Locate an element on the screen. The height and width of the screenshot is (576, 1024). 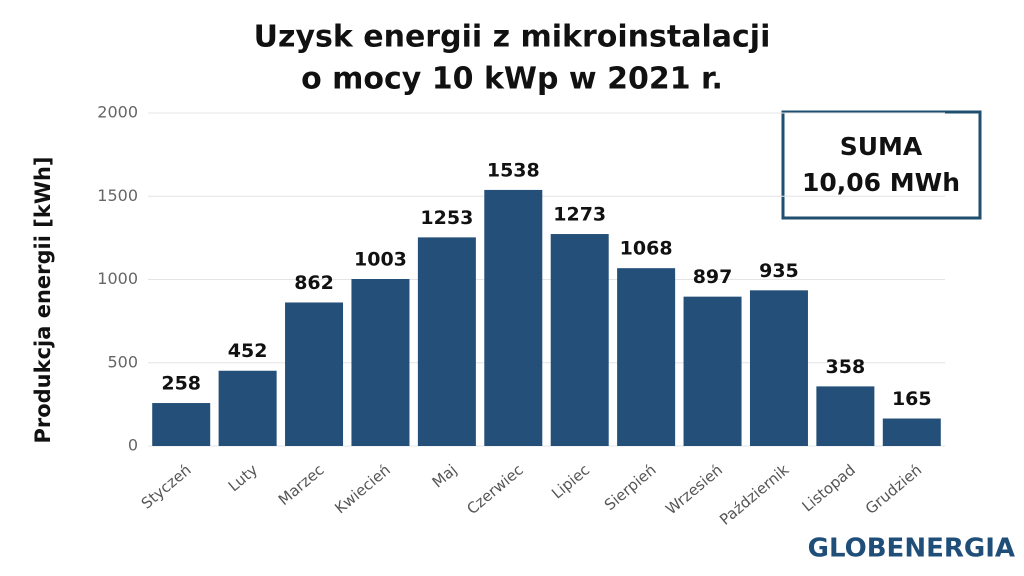
value-label: 452 is located at coordinates (248, 351).